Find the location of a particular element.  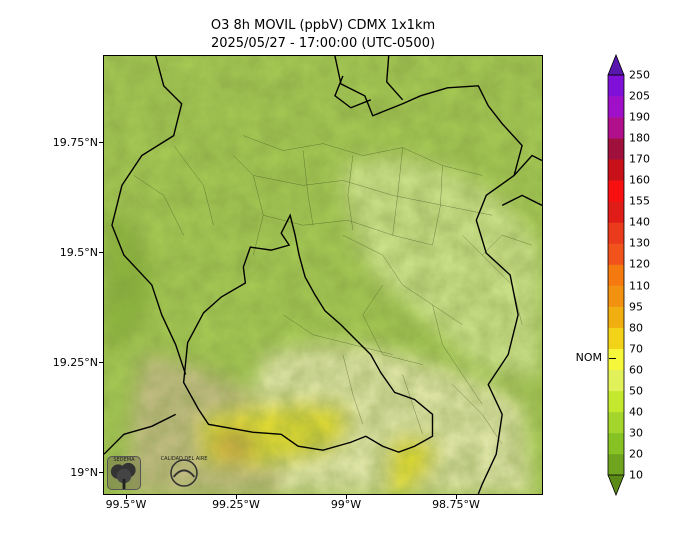

colorbar-tick-label: 95 is located at coordinates (636, 307).